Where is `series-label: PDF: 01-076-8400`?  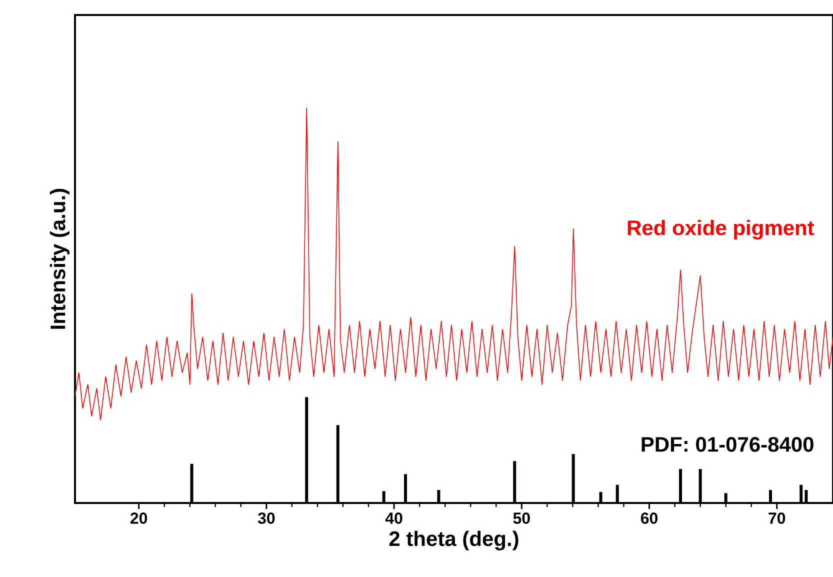
series-label: PDF: 01-076-8400 is located at coordinates (728, 444).